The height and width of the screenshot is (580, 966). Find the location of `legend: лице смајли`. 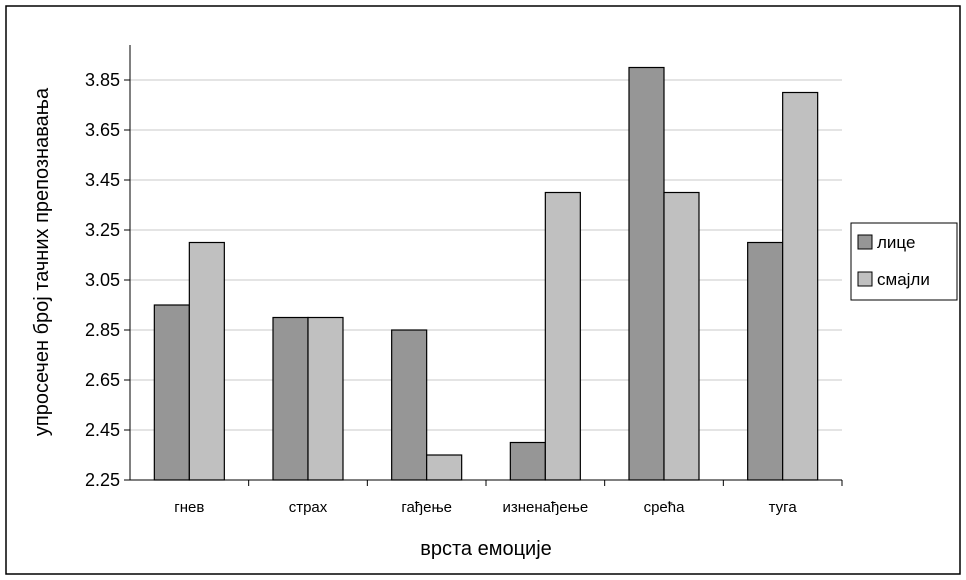

legend: лице смајли is located at coordinates (904, 261).